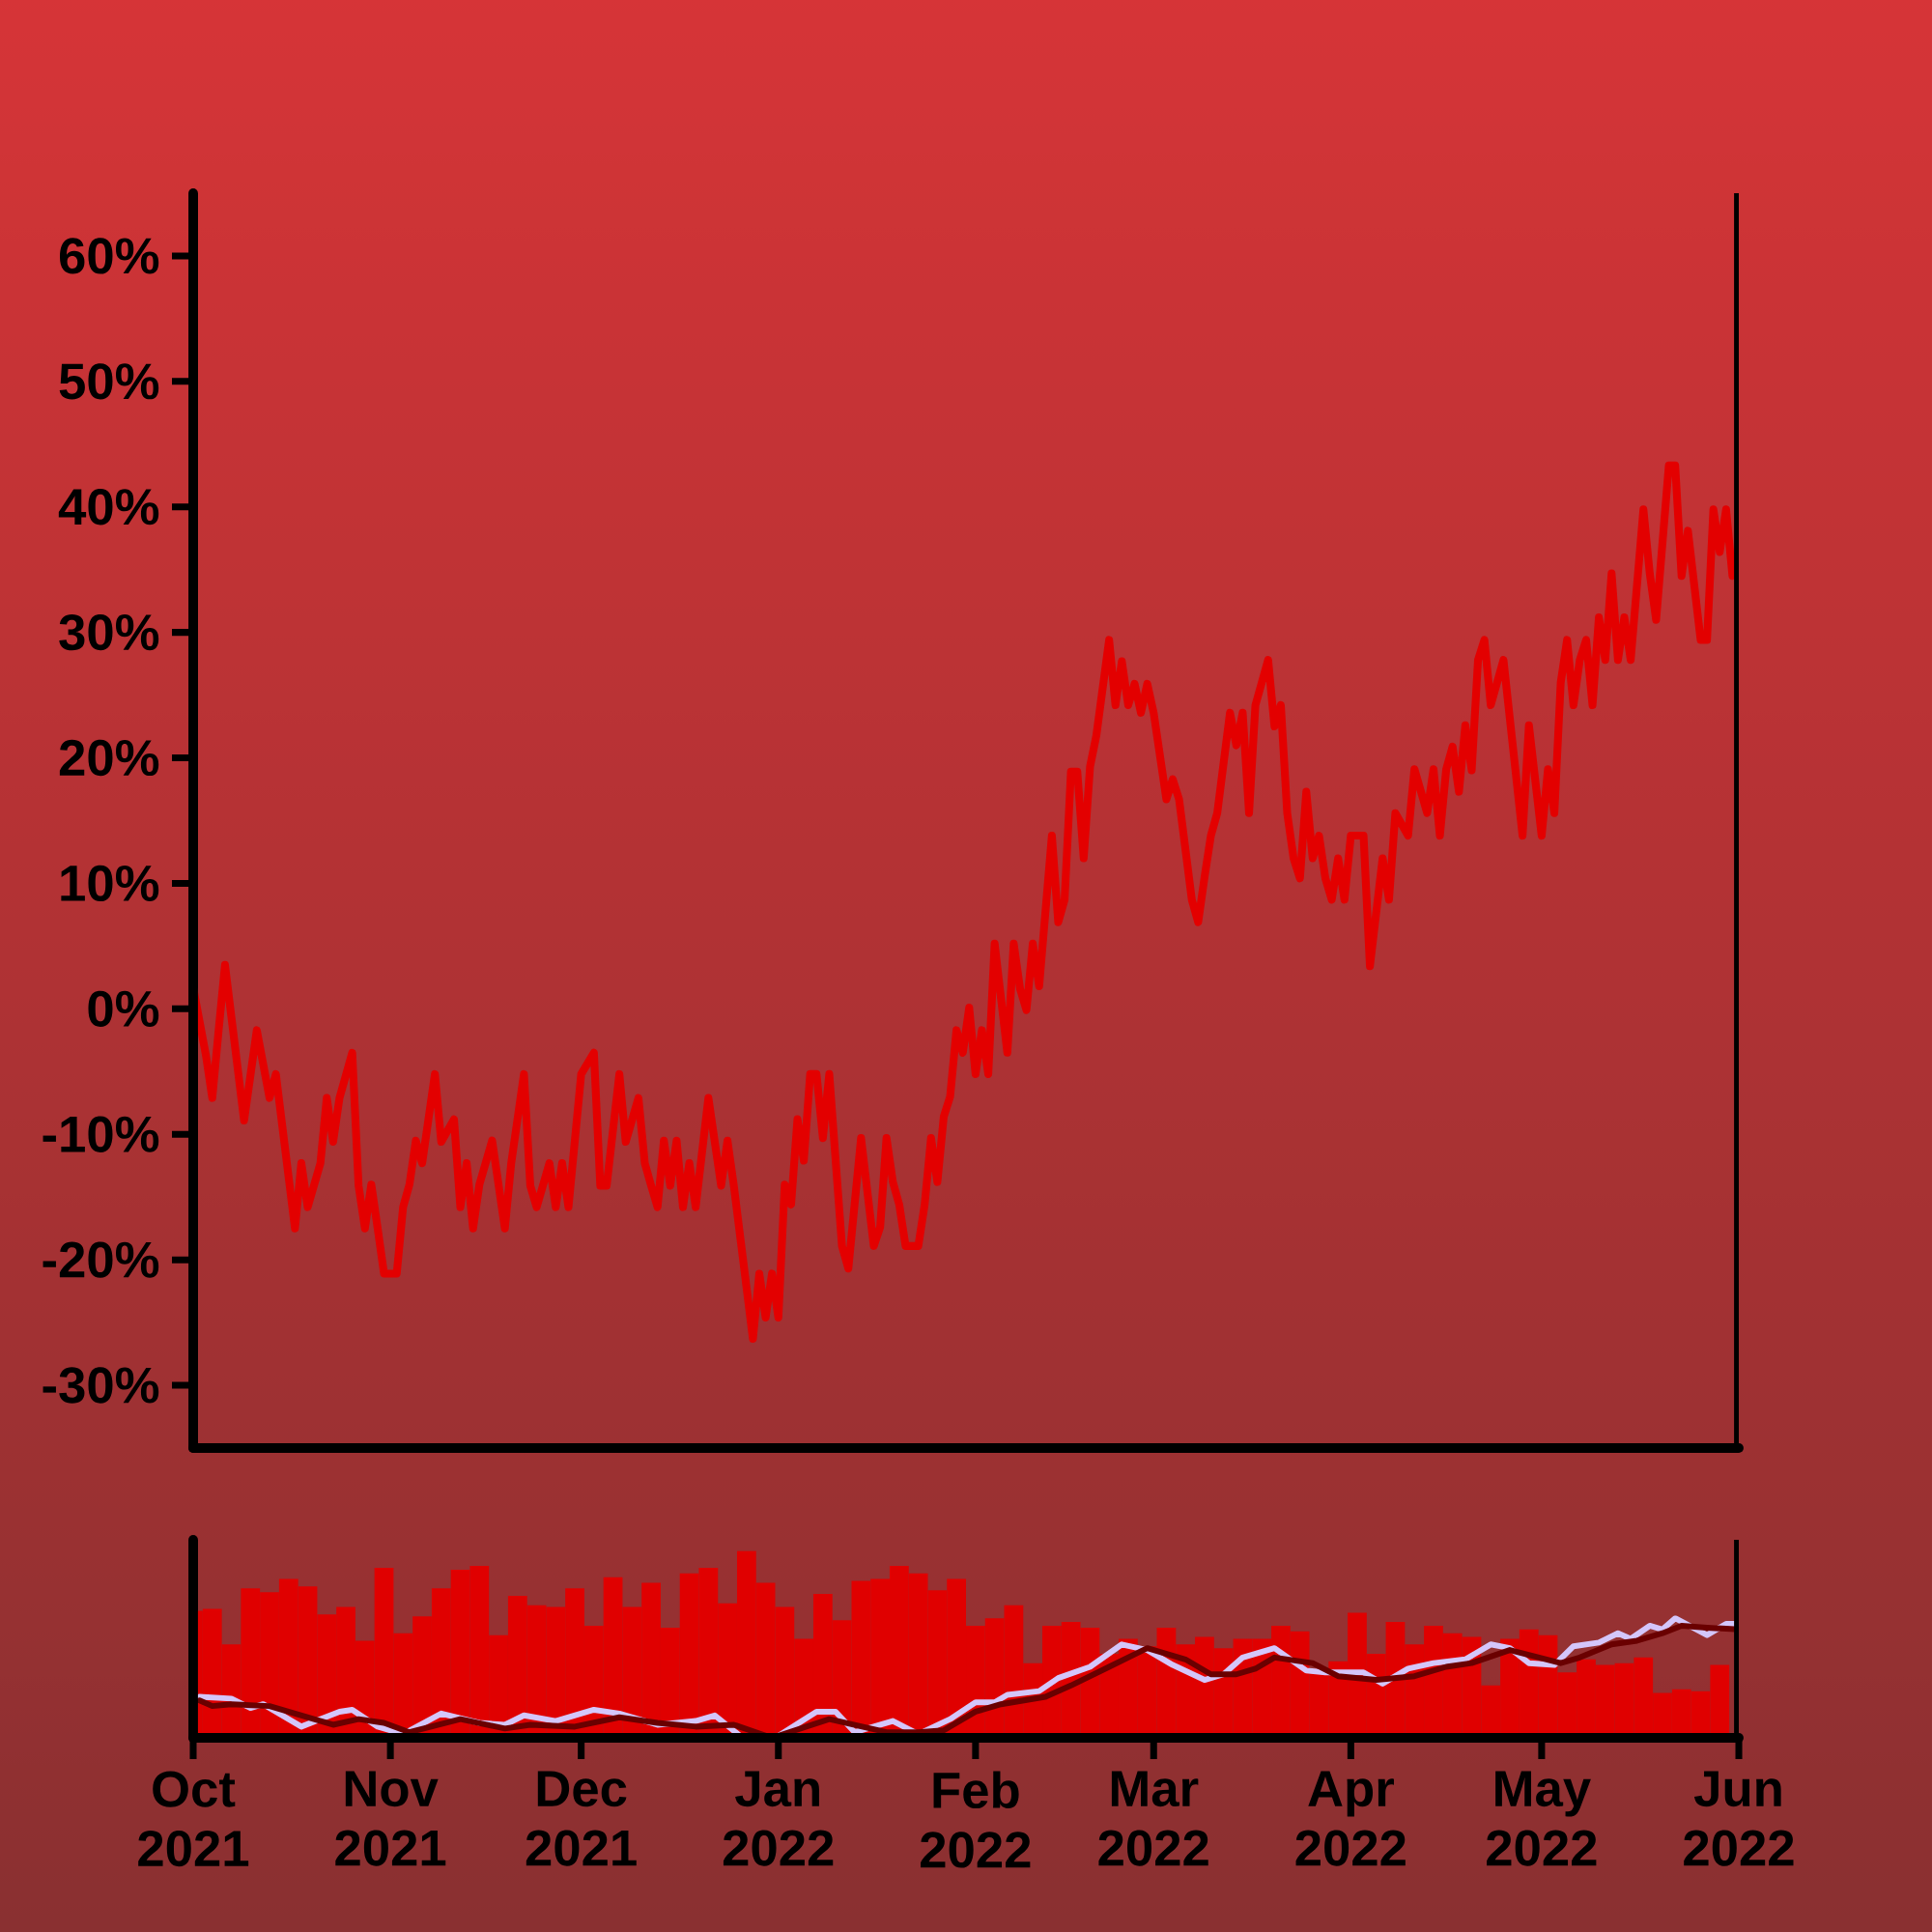 The image size is (1932, 1932). What do you see at coordinates (1350, 1818) in the screenshot?
I see `x-tick-label: Apr 2022` at bounding box center [1350, 1818].